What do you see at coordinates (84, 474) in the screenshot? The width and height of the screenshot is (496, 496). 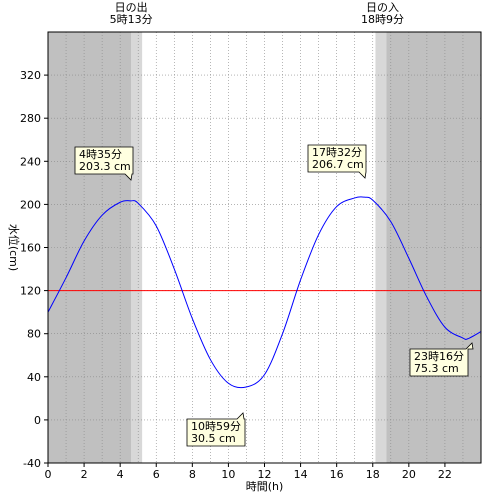 I see `x-tick-label: 2` at bounding box center [84, 474].